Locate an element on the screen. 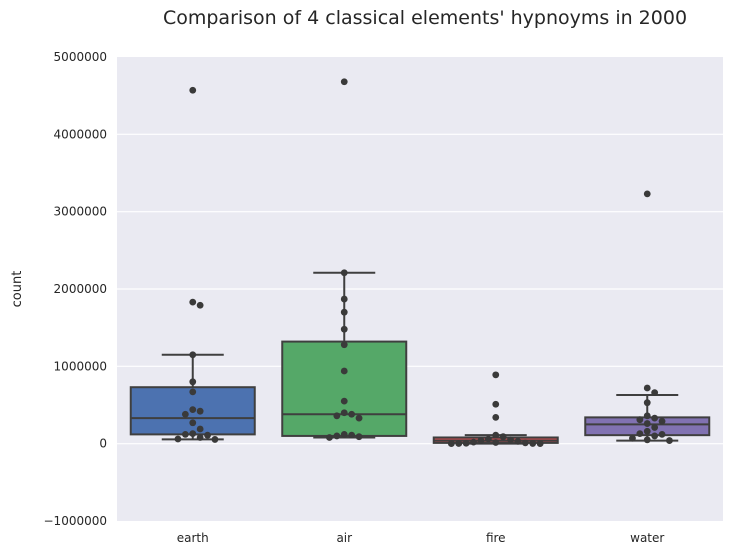 The width and height of the screenshot is (733, 555). y-tick-label: 3000000 is located at coordinates (80, 212).